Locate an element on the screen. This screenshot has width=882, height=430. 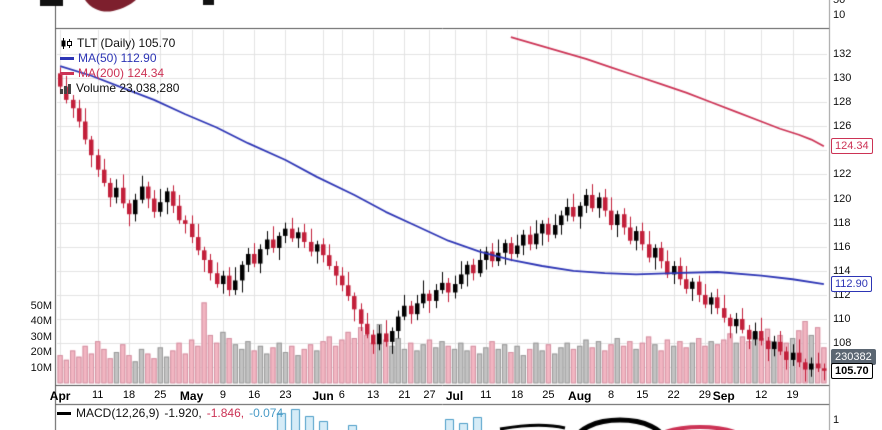
date-axis-label: 19 is located at coordinates (792, 395).